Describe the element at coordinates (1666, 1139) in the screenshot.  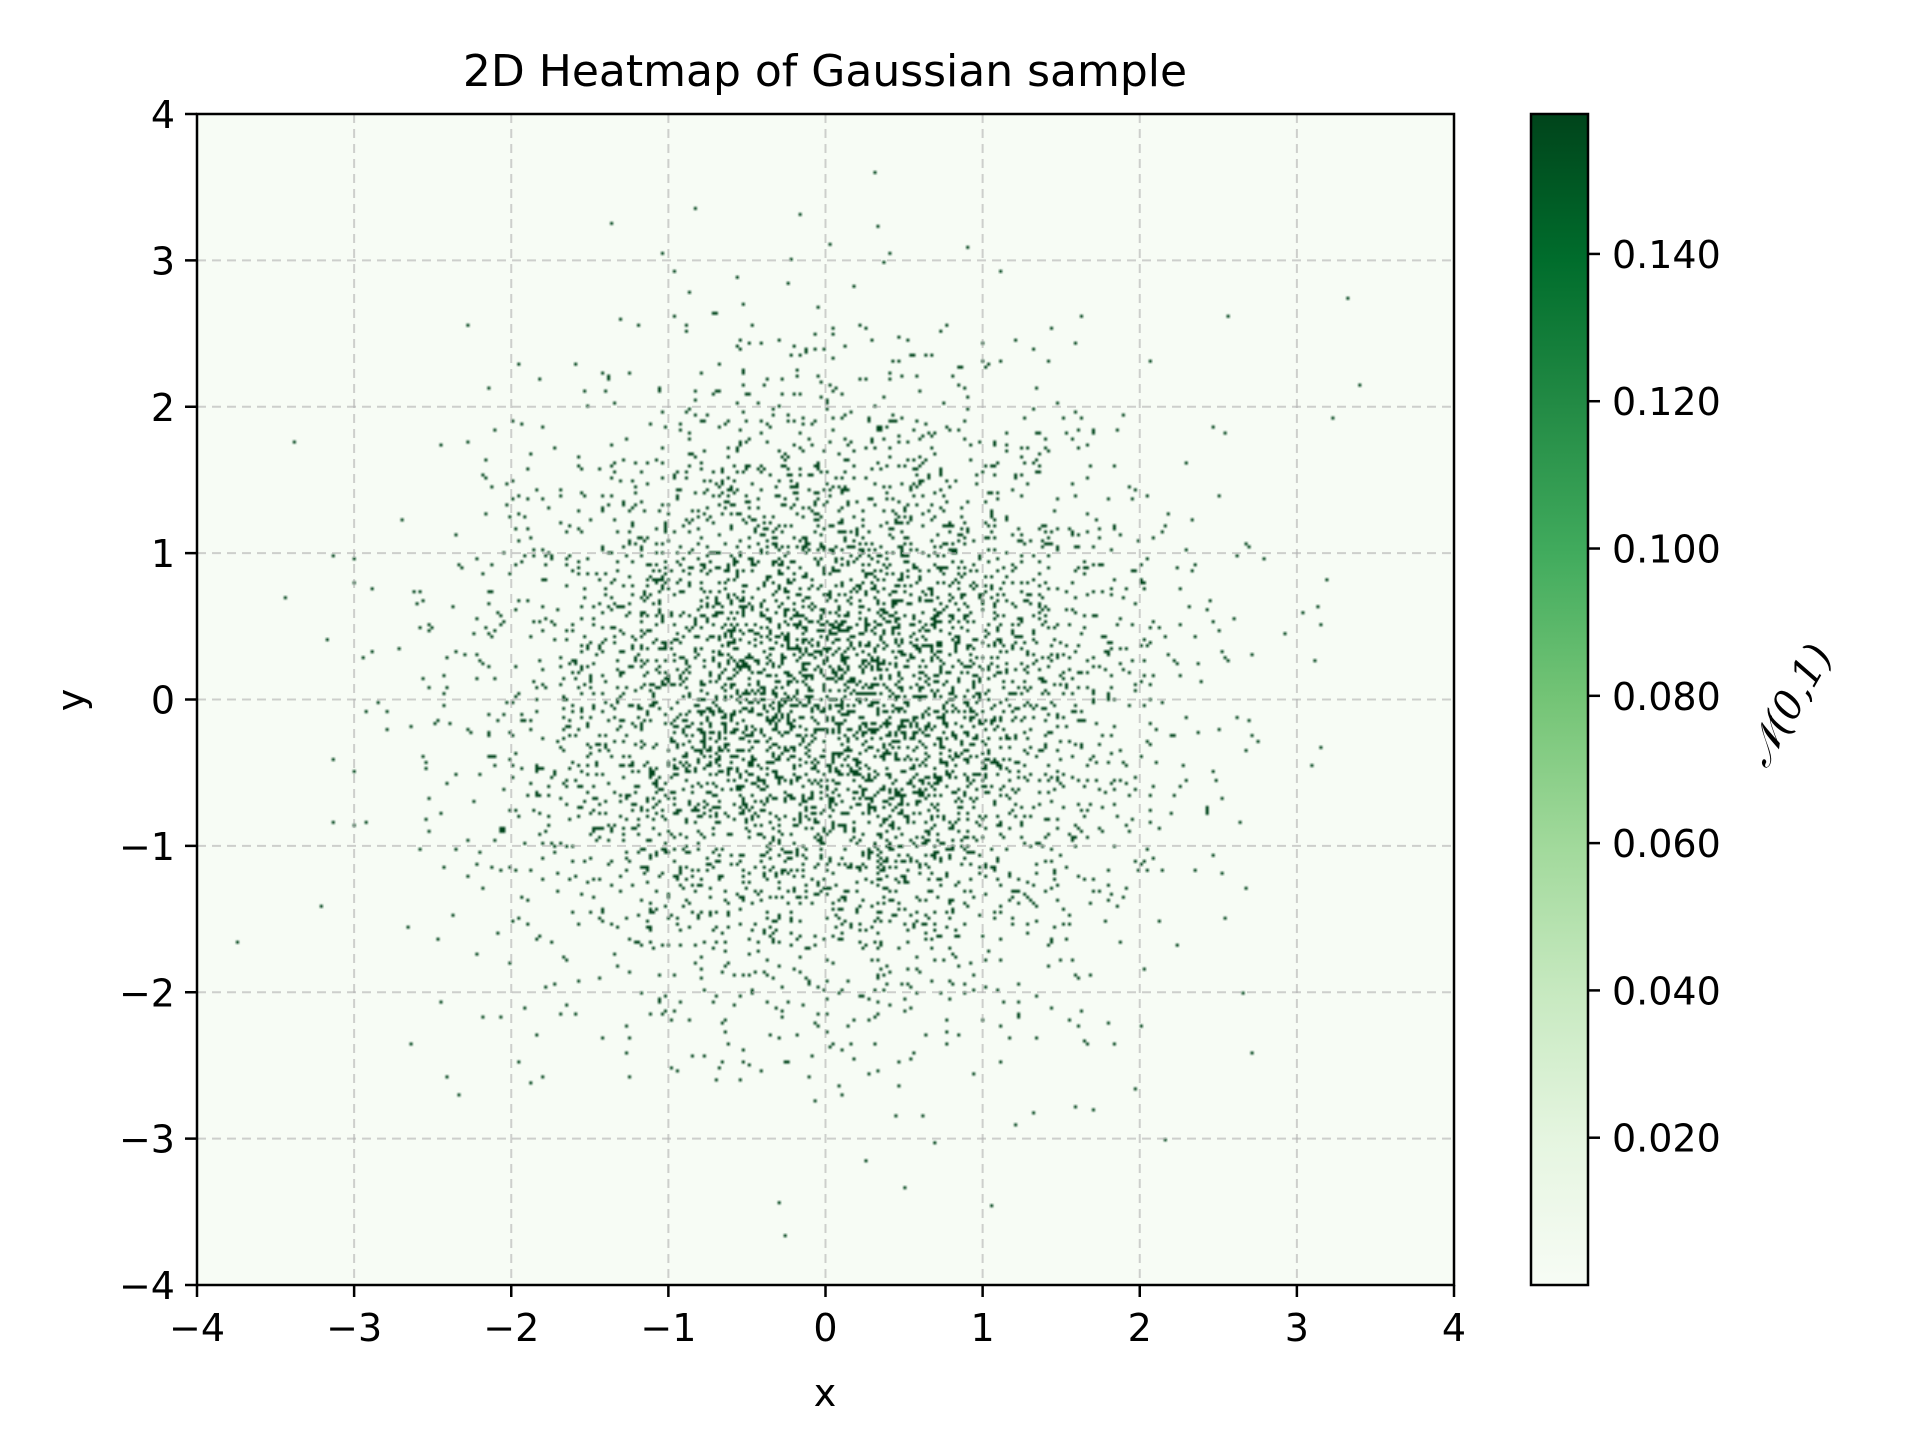
I see `colorbar-tick-label: 0.020` at that location.